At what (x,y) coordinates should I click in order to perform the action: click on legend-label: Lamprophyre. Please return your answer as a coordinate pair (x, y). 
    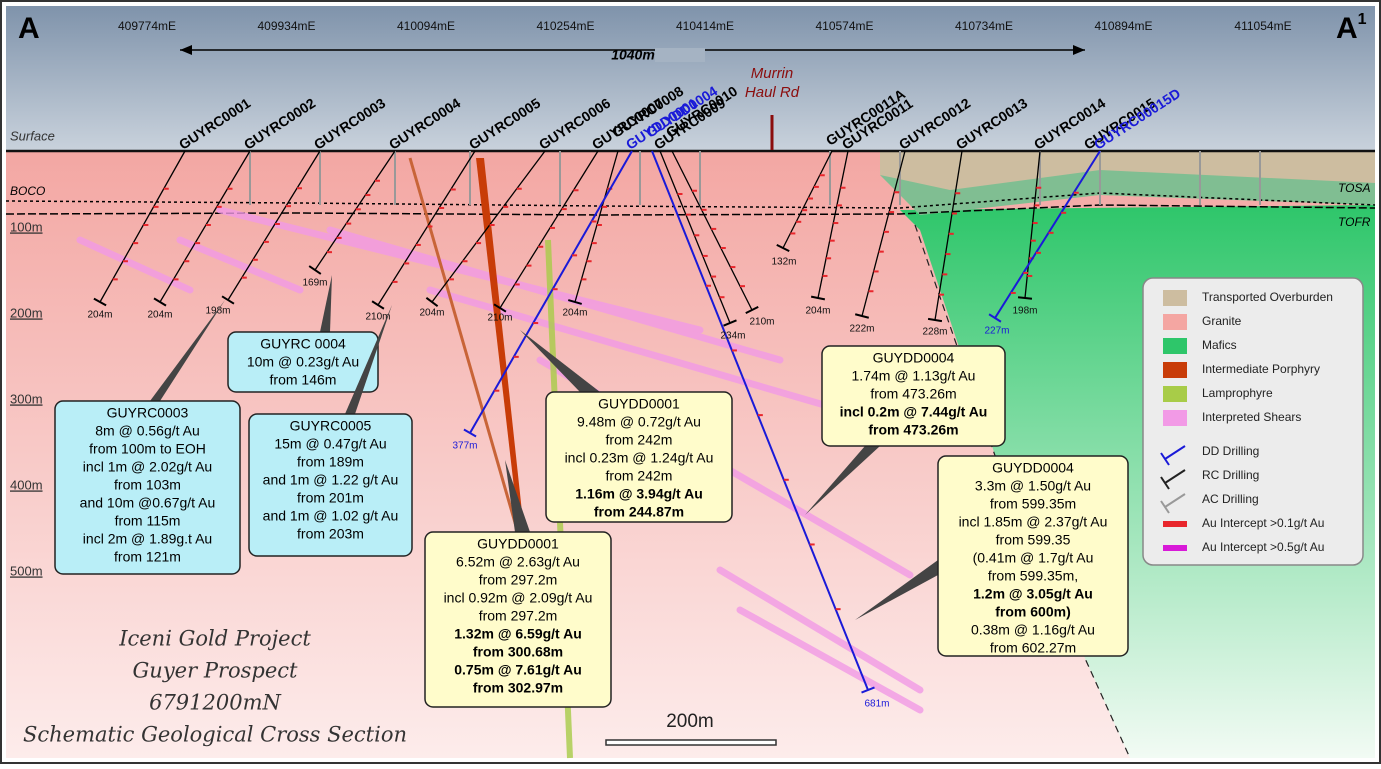
    Looking at the image, I should click on (1237, 393).